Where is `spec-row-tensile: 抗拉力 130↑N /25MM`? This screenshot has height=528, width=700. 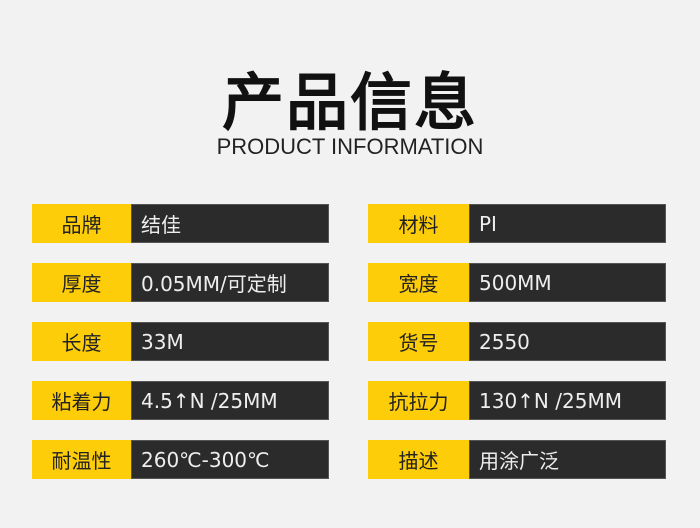
spec-row-tensile: 抗拉力 130↑N /25MM is located at coordinates (517, 400).